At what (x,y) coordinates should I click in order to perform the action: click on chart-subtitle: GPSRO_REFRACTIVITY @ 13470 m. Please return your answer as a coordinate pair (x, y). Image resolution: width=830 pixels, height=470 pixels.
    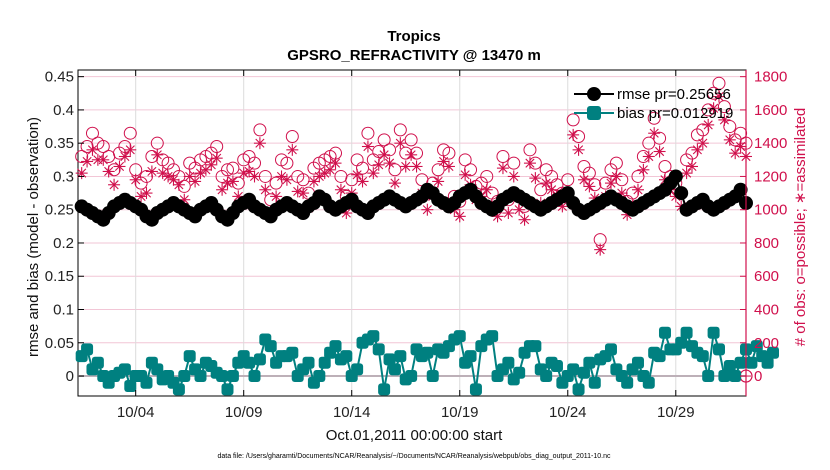
    Looking at the image, I should click on (414, 55).